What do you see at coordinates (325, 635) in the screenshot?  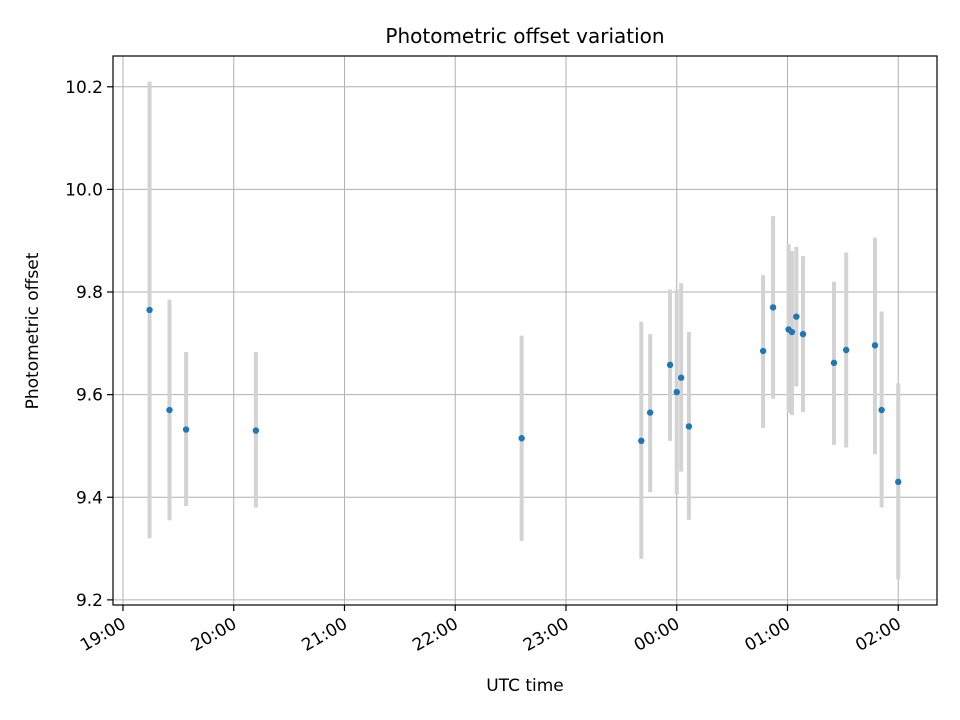 I see `x-tick-label: 21:00` at bounding box center [325, 635].